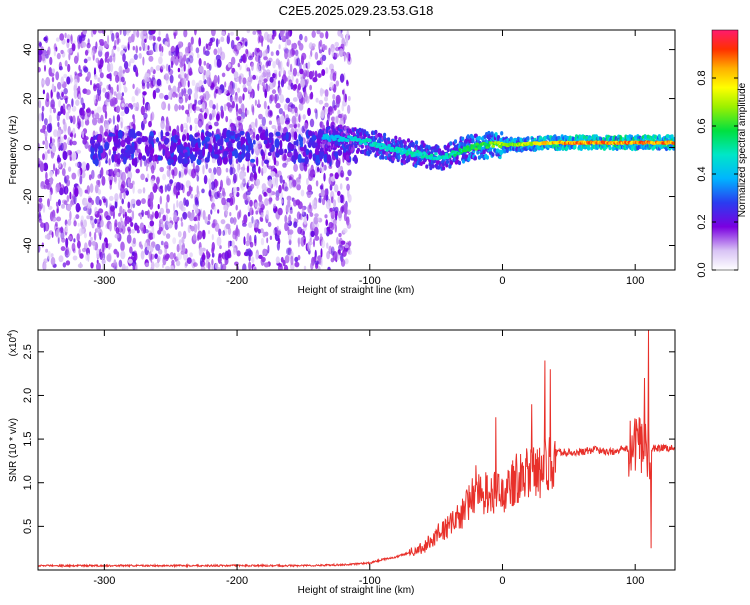  What do you see at coordinates (13, 343) in the screenshot?
I see `snr-multiplier-label: (x104)` at bounding box center [13, 343].